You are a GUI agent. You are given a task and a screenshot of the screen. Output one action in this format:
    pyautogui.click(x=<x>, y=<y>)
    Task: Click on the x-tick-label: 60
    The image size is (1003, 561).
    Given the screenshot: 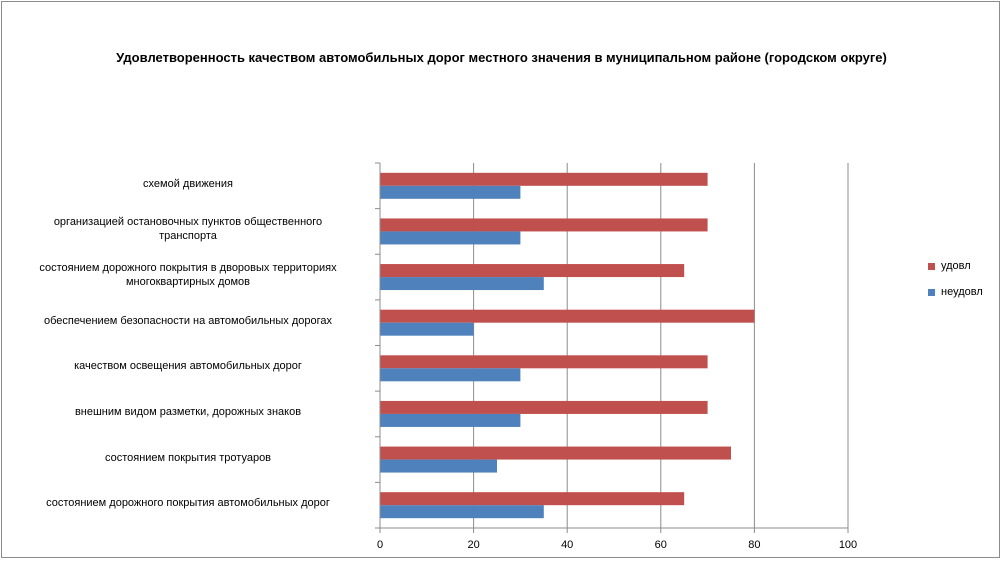 What is the action you would take?
    pyautogui.click(x=661, y=545)
    